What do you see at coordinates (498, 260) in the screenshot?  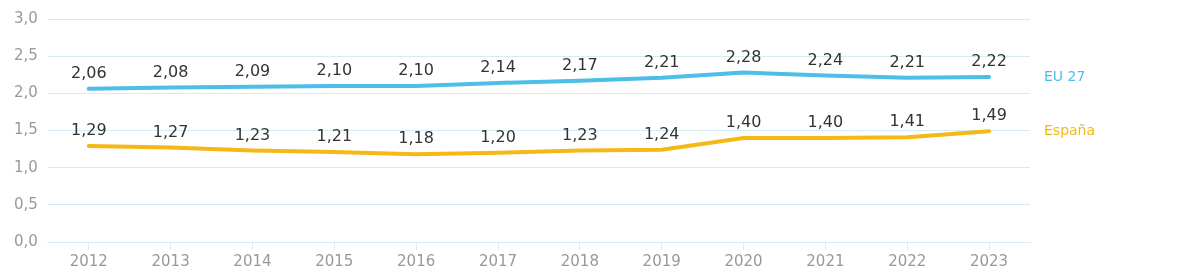 I see `x-tick-label: 2017` at bounding box center [498, 260].